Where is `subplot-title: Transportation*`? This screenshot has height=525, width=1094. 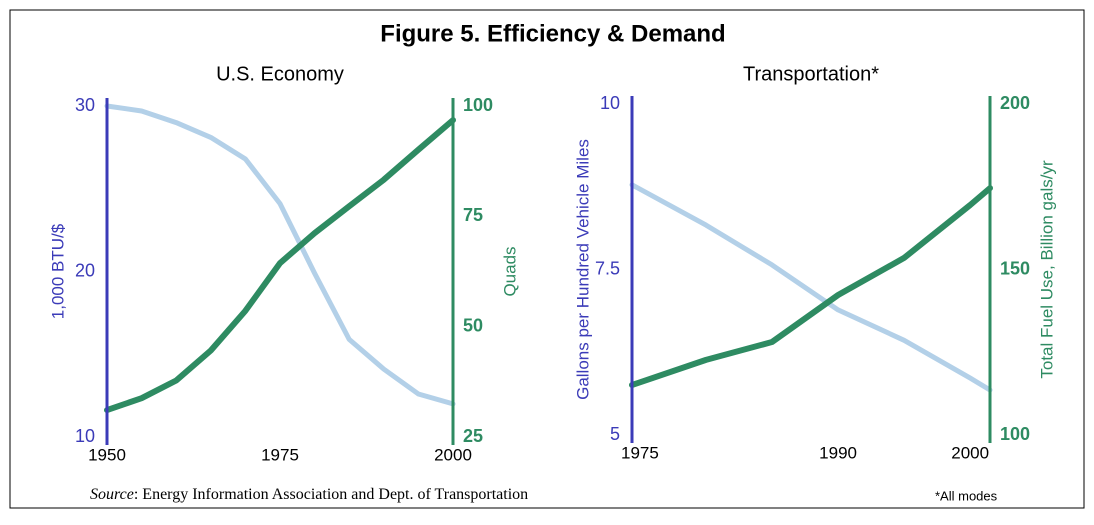 subplot-title: Transportation* is located at coordinates (811, 74).